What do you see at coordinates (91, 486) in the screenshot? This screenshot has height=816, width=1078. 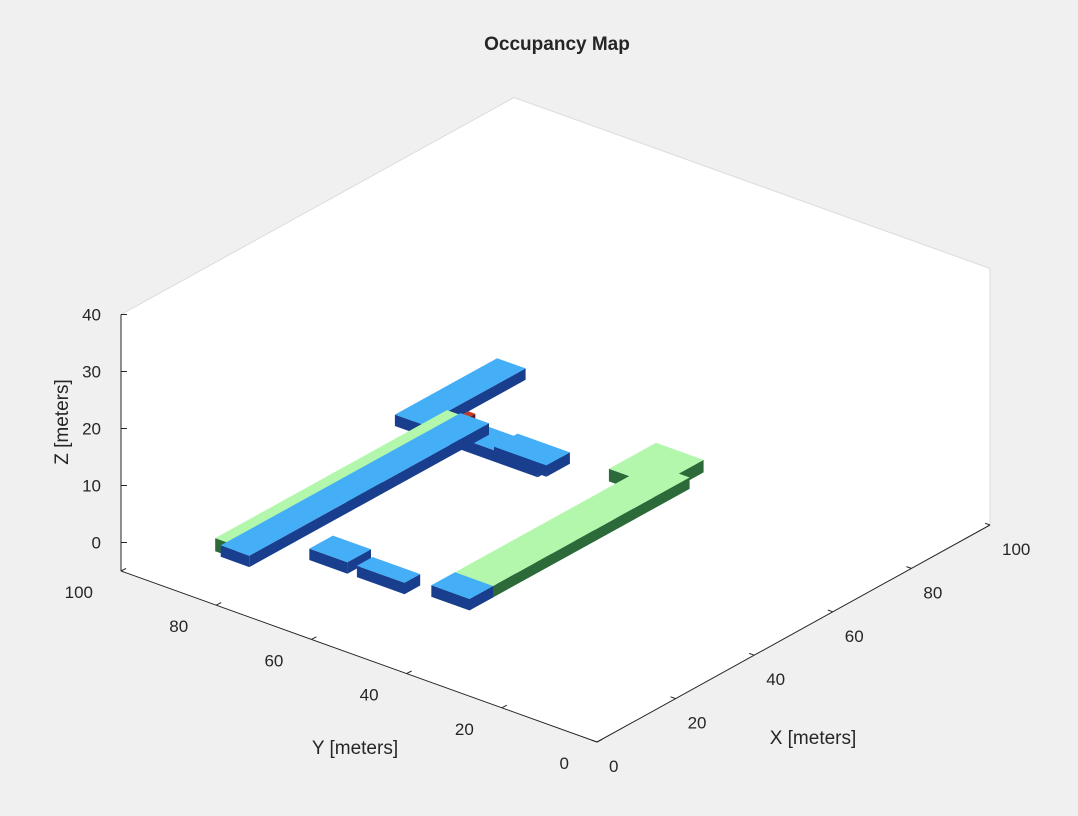 I see `z-tick-label: 10` at bounding box center [91, 486].